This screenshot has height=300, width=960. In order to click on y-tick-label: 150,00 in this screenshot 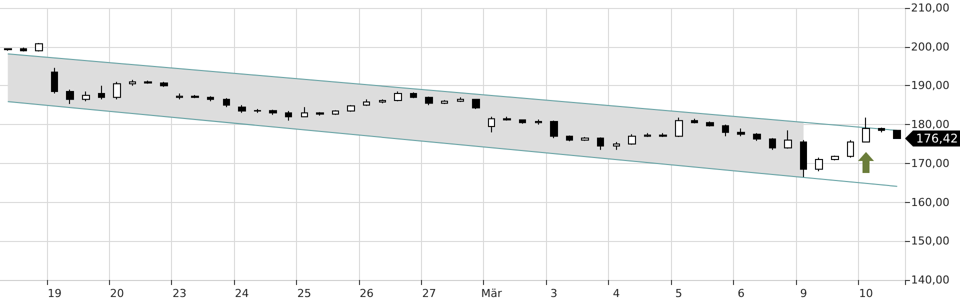, I will do `click(930, 241)`.